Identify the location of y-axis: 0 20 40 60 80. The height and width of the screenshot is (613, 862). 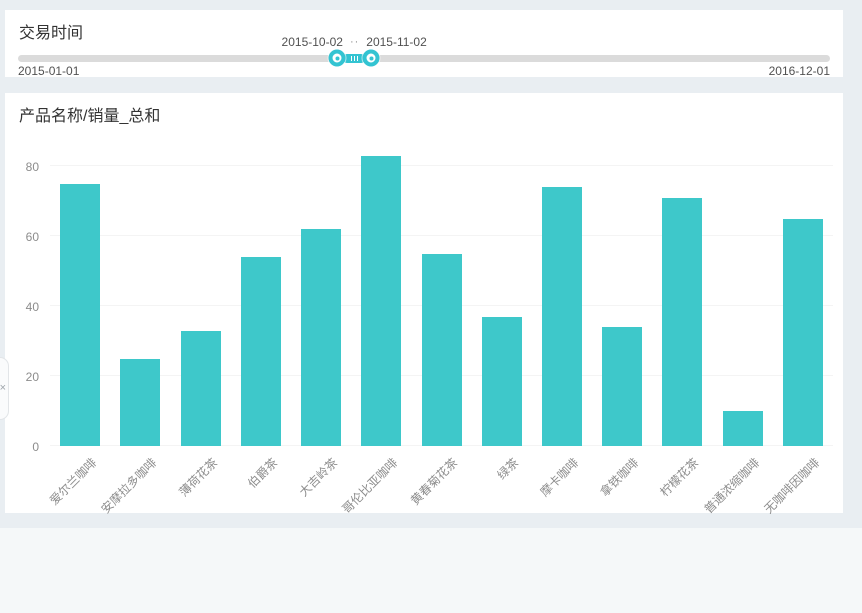
(23, 305).